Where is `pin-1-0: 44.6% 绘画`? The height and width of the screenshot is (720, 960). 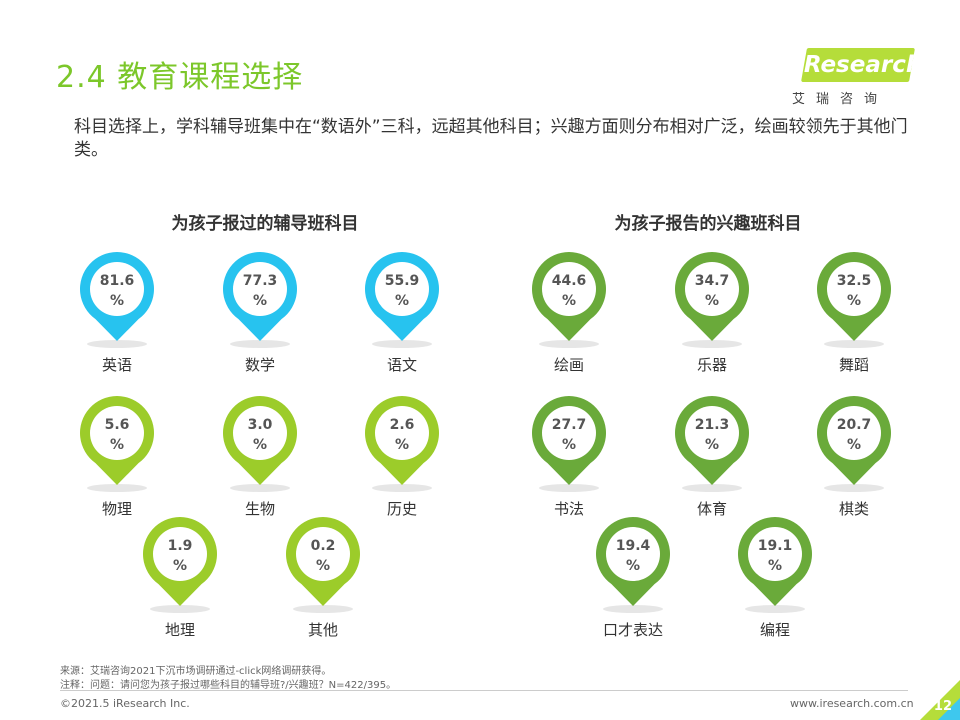
pin-1-0: 44.6% 绘画 is located at coordinates (569, 312).